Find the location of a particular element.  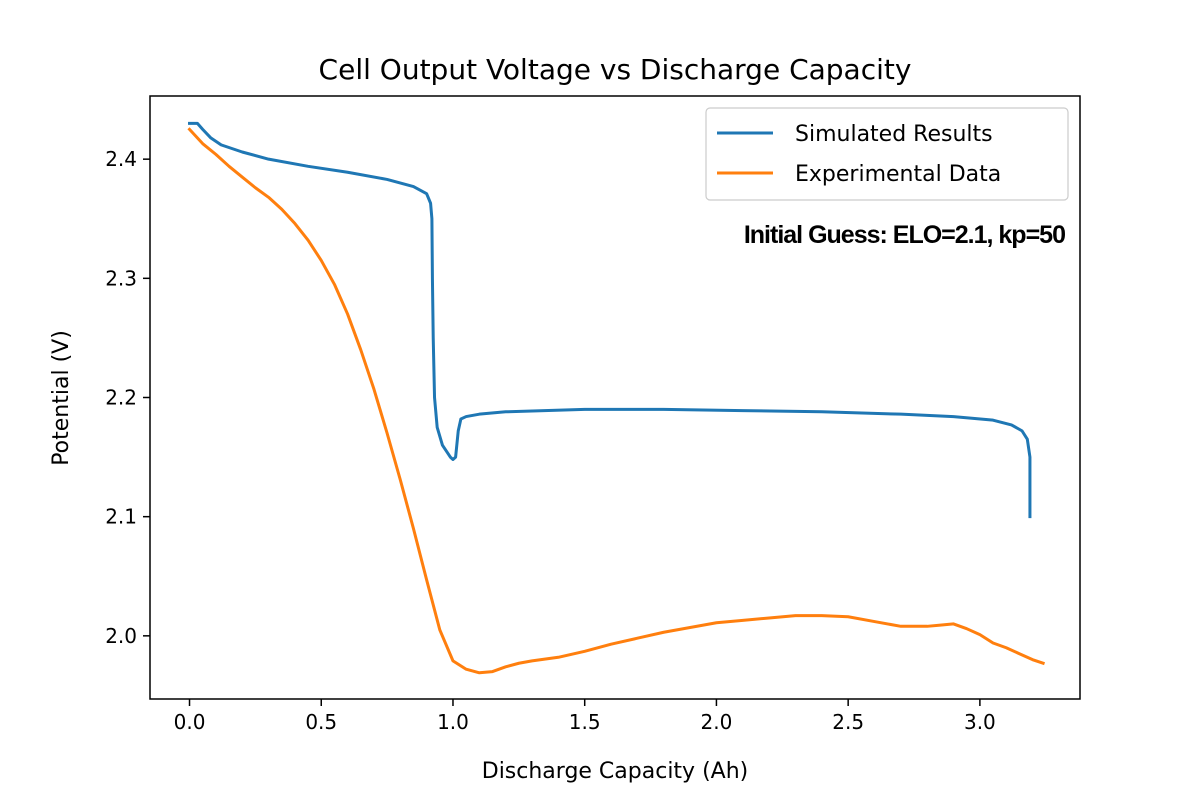

x-tick-label: 1.5 is located at coordinates (585, 722).